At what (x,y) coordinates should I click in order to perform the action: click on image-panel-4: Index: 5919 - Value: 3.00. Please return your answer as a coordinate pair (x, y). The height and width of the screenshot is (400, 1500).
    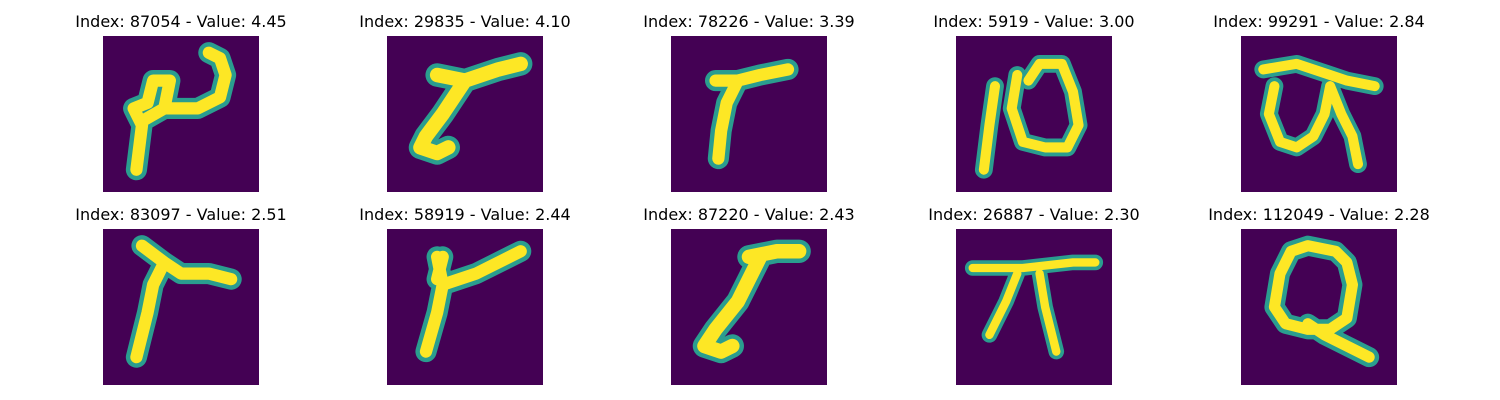
    Looking at the image, I should click on (1034, 104).